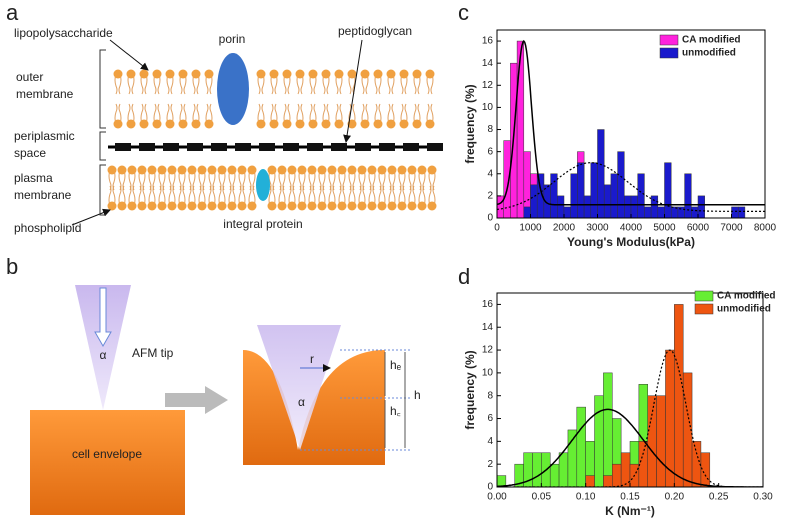 This screenshot has height=523, width=787. I want to click on dimension, so click(395, 400).